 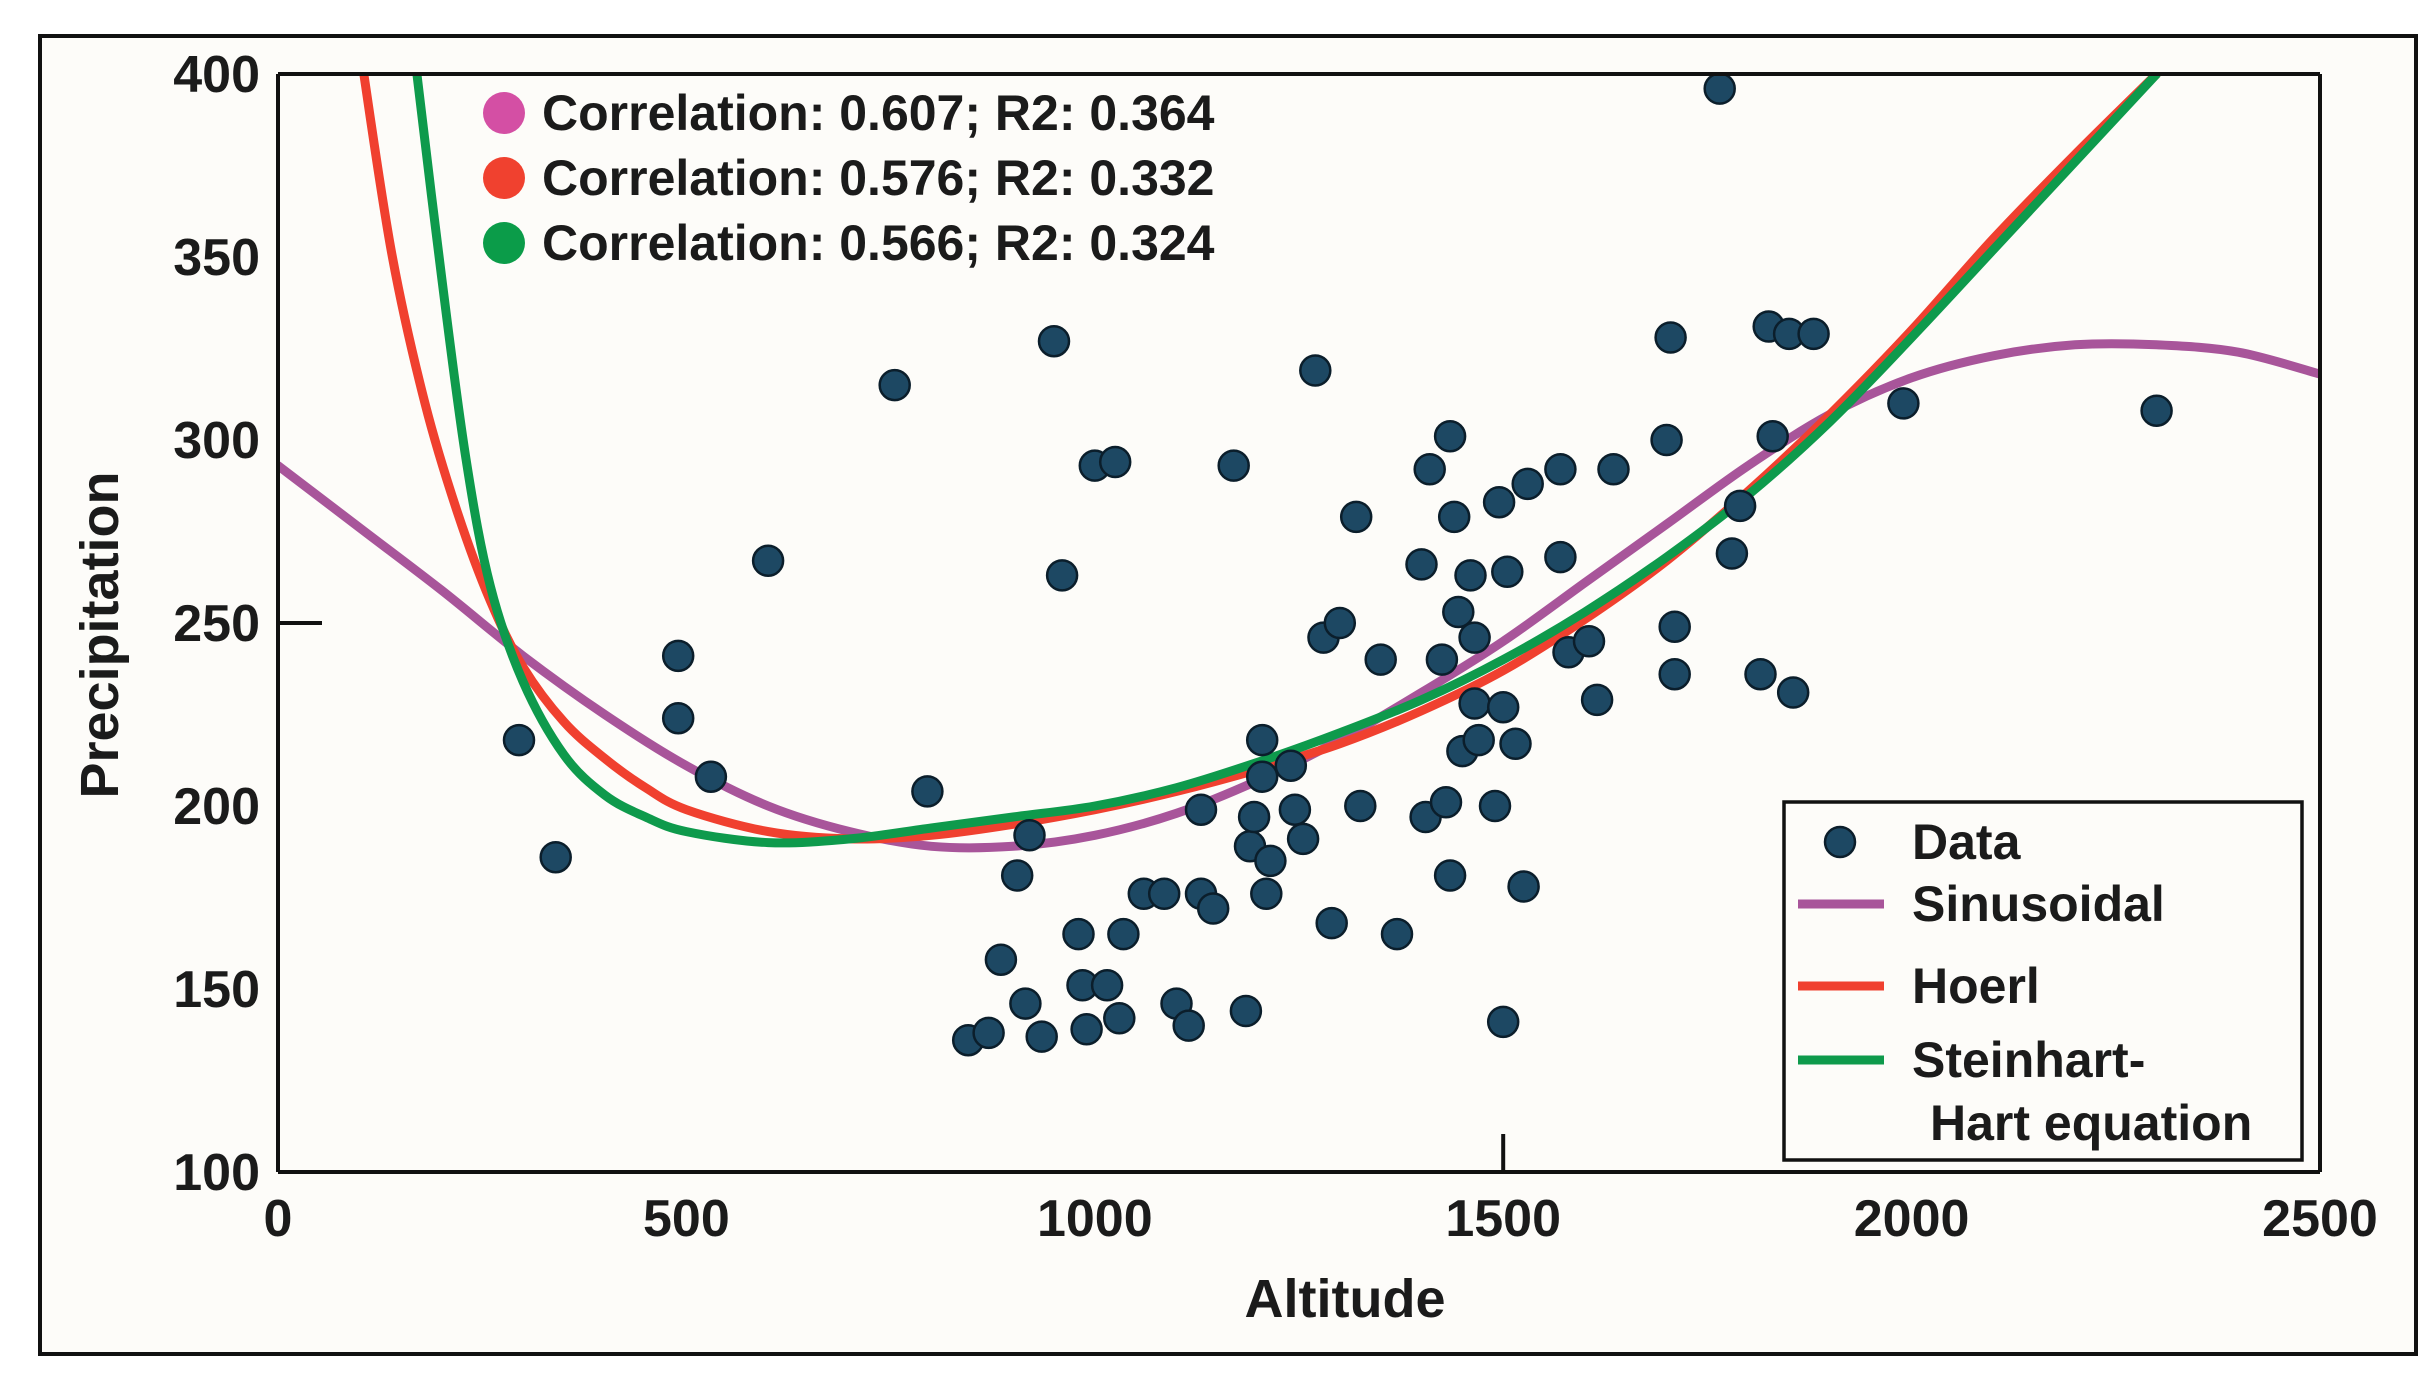 I want to click on y-tick-label: 250, so click(x=216, y=624).